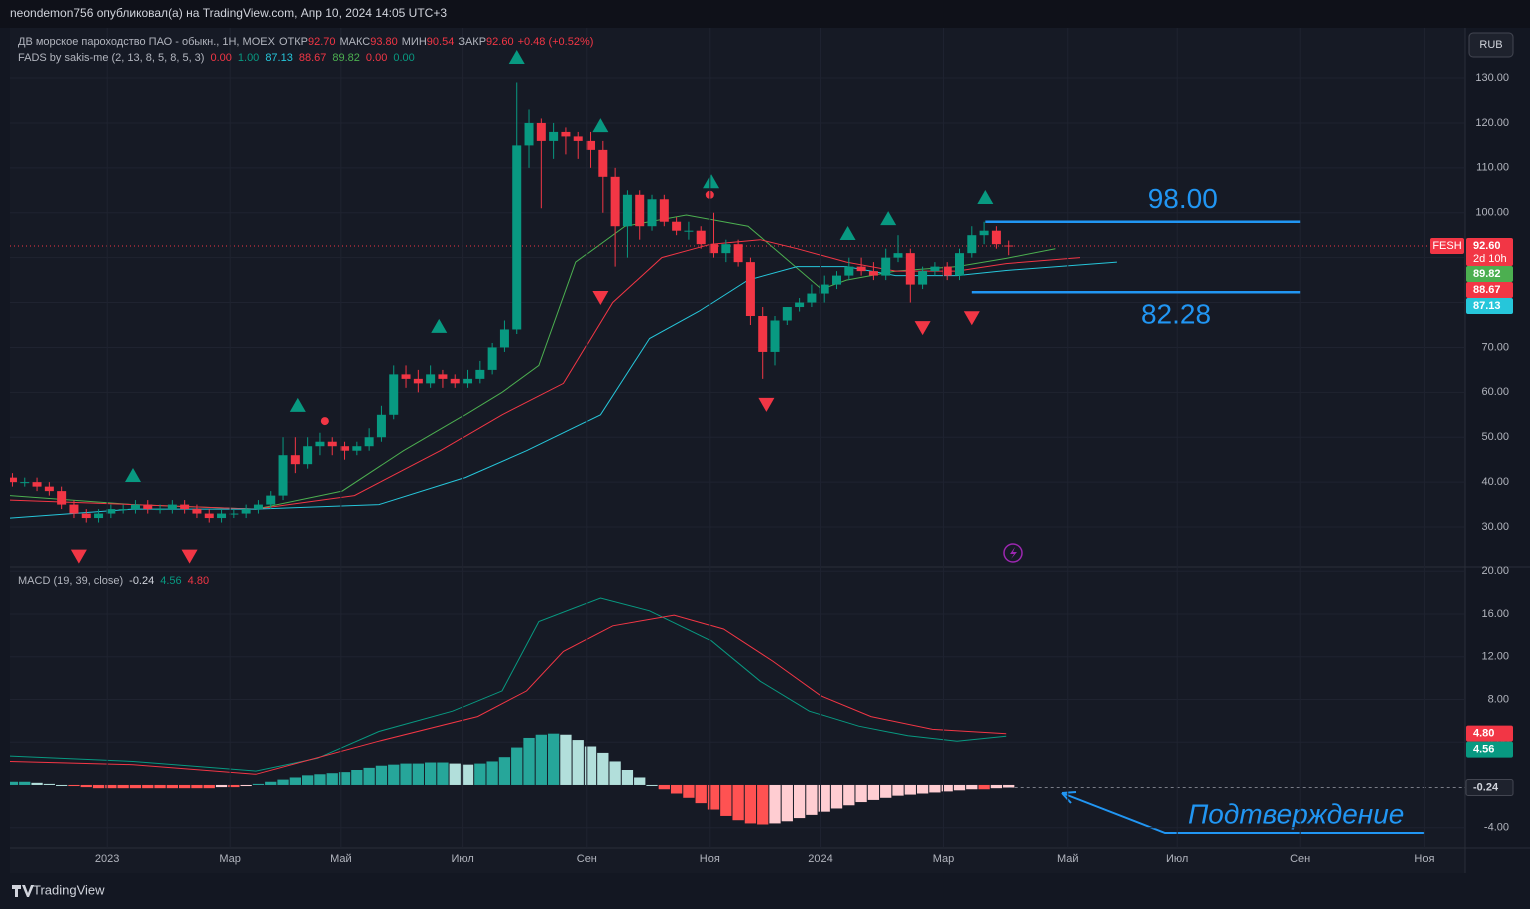 Image resolution: width=1530 pixels, height=909 pixels. Describe the element at coordinates (1495, 614) in the screenshot. I see `y-tick-label: 16.00` at that location.